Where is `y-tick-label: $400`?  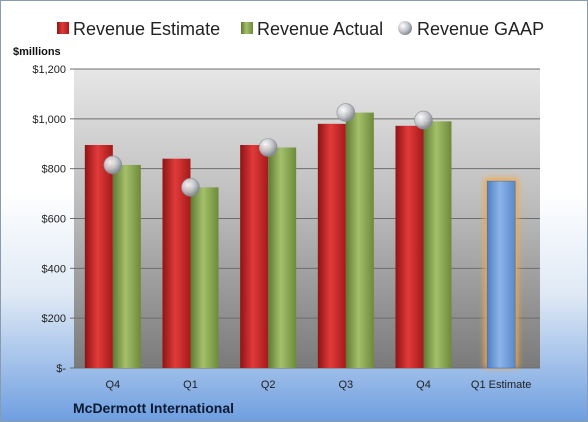
y-tick-label: $400 is located at coordinates (54, 269).